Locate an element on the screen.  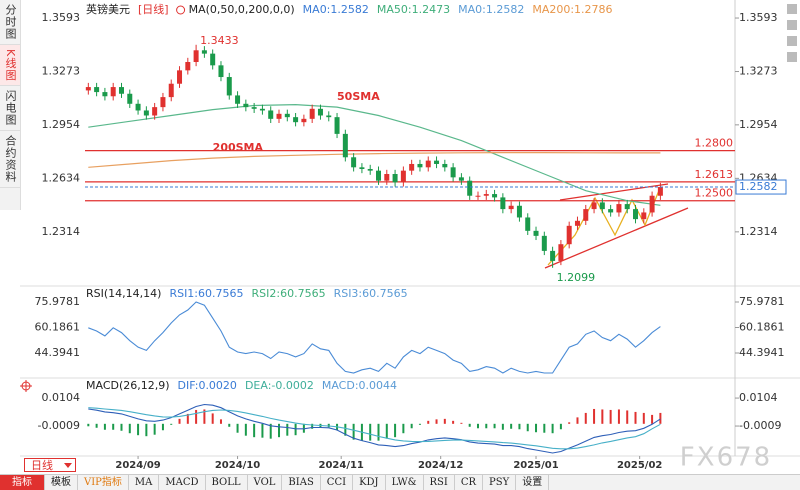
y-tick-label: 60.1861 is located at coordinates (58, 327).